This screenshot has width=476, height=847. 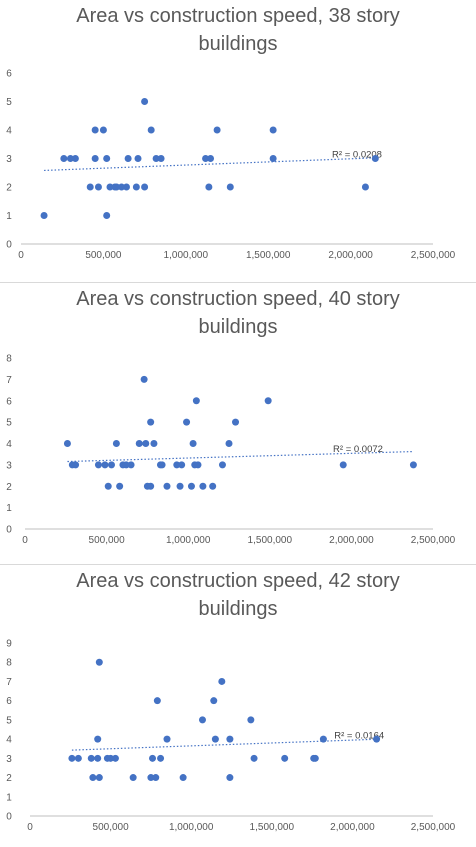 I want to click on y-tick-label: 7, so click(x=9, y=682).